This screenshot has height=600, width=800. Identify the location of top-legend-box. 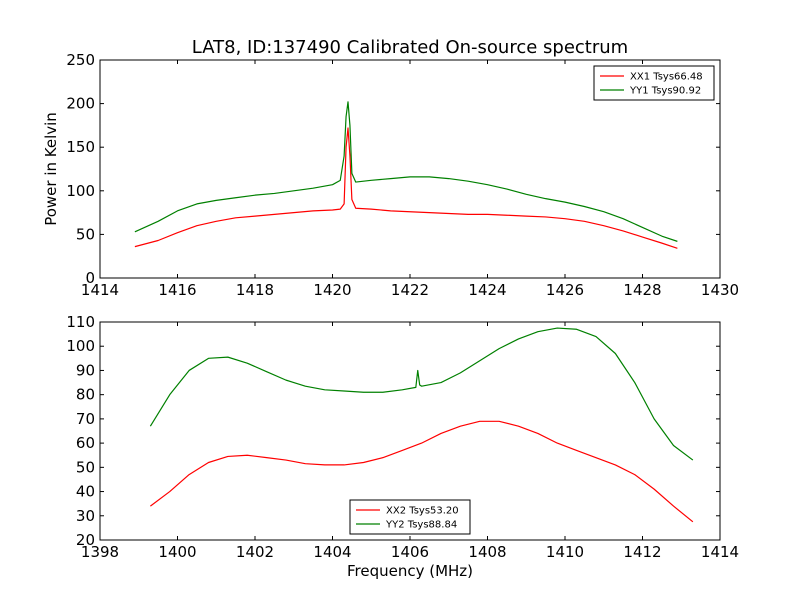
(654, 83).